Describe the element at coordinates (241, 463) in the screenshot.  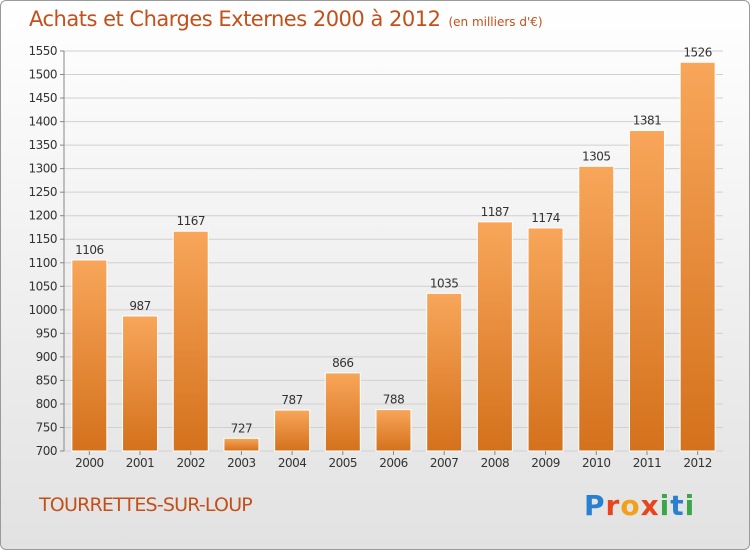
I see `x-tick-label: 2003` at that location.